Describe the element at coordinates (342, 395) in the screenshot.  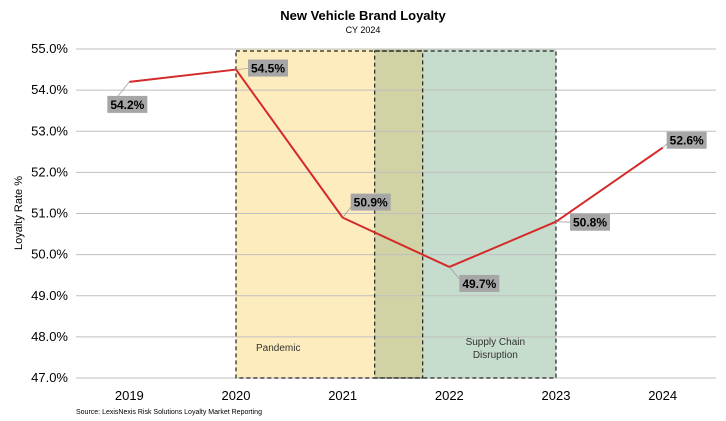
I see `x-tick-label: 2021` at that location.